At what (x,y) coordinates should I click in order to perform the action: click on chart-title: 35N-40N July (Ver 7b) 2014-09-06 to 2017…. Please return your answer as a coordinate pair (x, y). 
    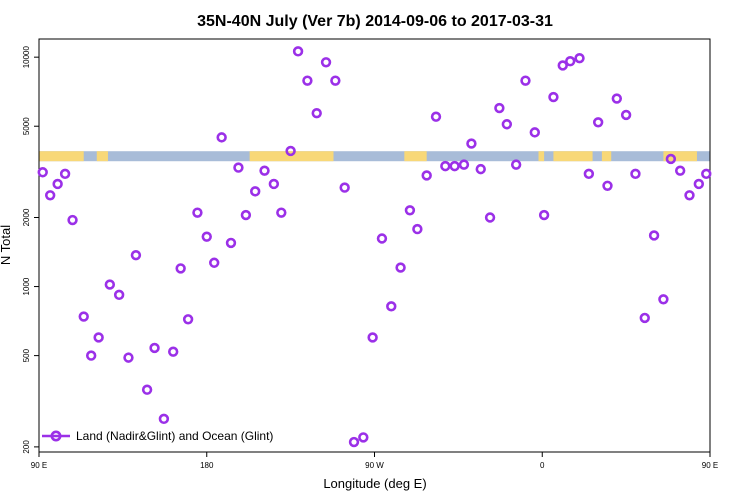
    Looking at the image, I should click on (375, 21).